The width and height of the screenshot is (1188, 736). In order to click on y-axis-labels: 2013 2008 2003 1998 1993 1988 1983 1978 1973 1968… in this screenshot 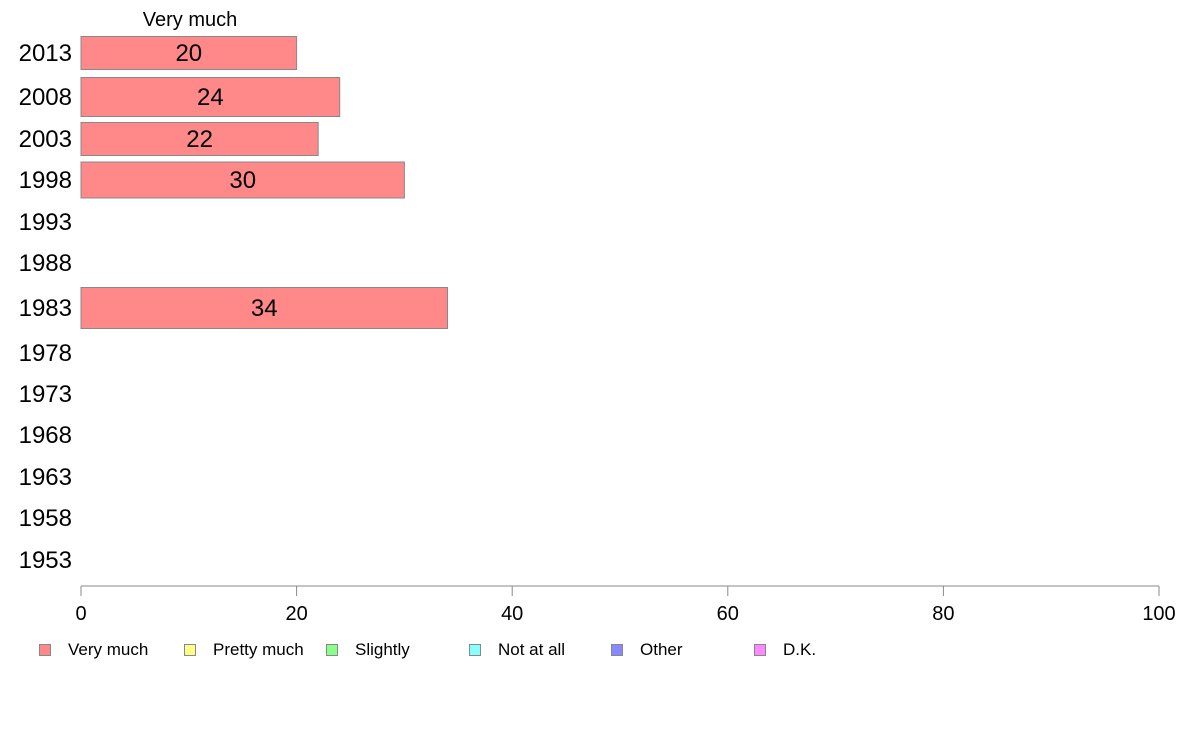, I will do `click(45, 307)`.